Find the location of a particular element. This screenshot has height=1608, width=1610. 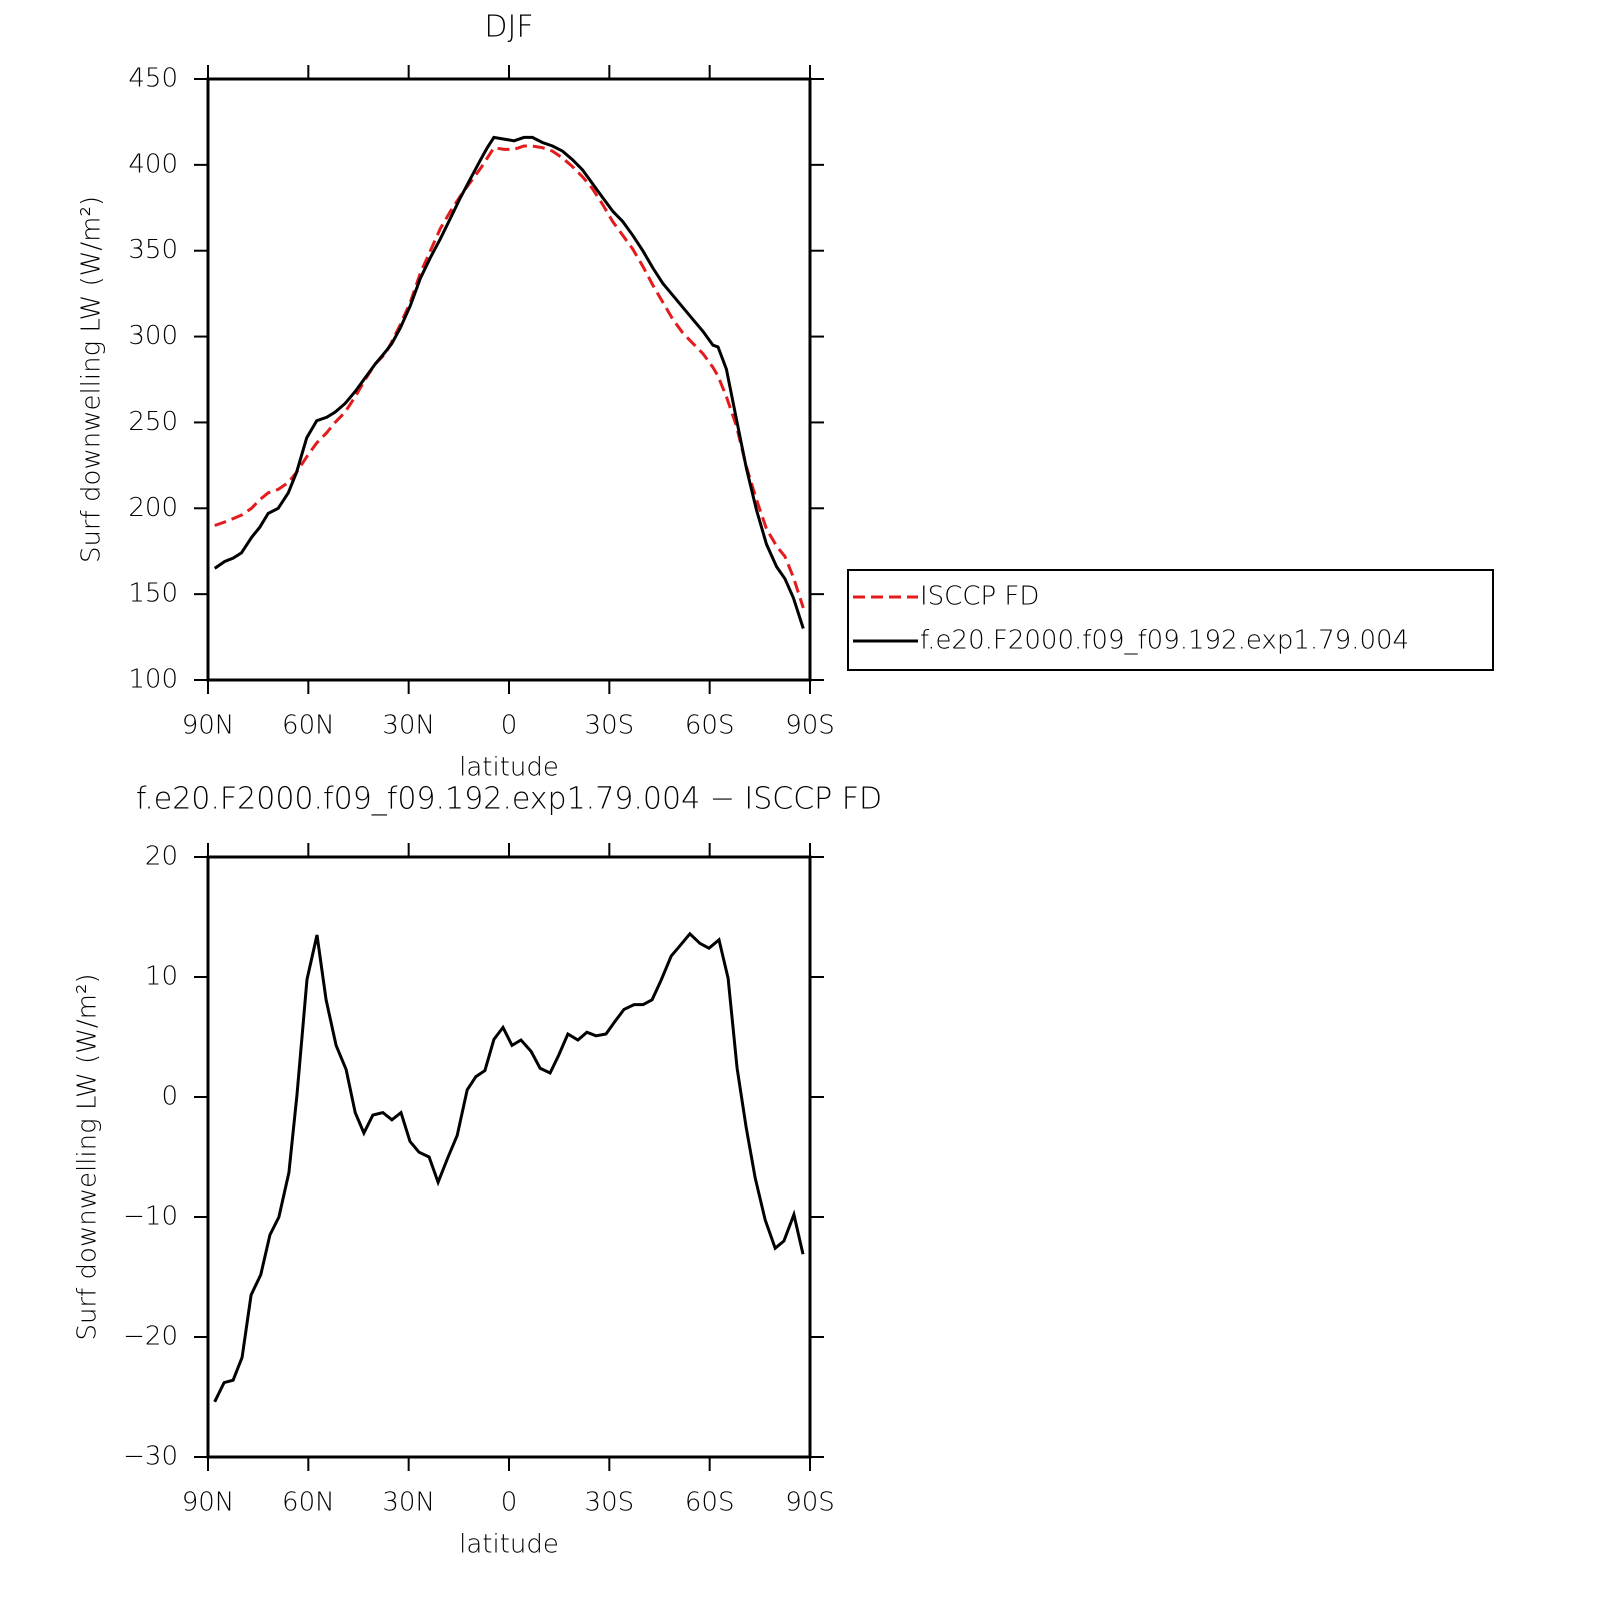

y-tick-label: −10 is located at coordinates (150, 1217).